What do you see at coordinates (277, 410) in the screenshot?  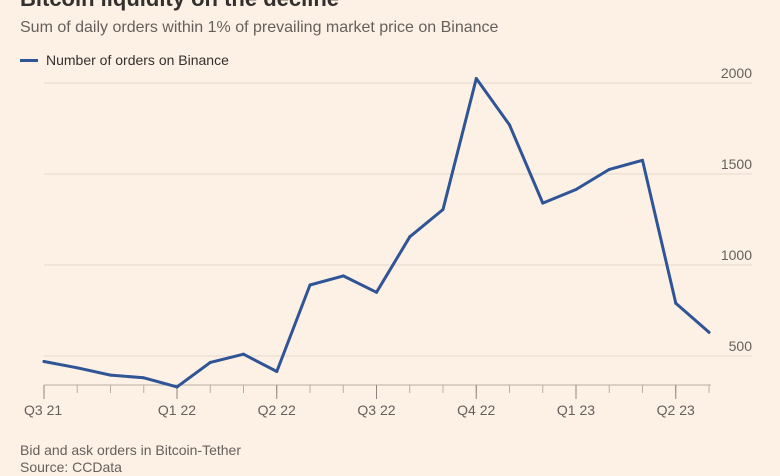 I see `x-tick-label: Q2 22` at bounding box center [277, 410].